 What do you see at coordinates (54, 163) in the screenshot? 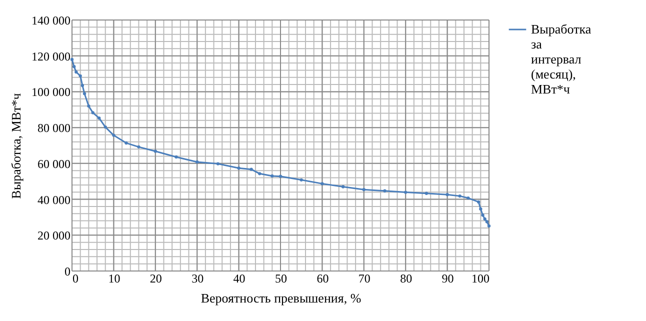
I see `y-tick-label: 60 000` at bounding box center [54, 163].